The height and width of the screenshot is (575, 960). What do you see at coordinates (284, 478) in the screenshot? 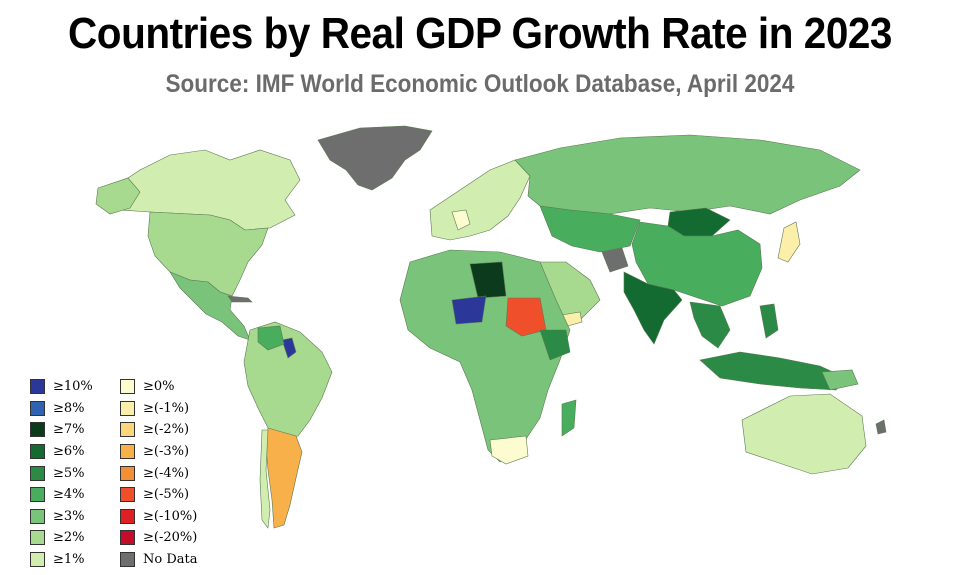
I see `region-argentina` at bounding box center [284, 478].